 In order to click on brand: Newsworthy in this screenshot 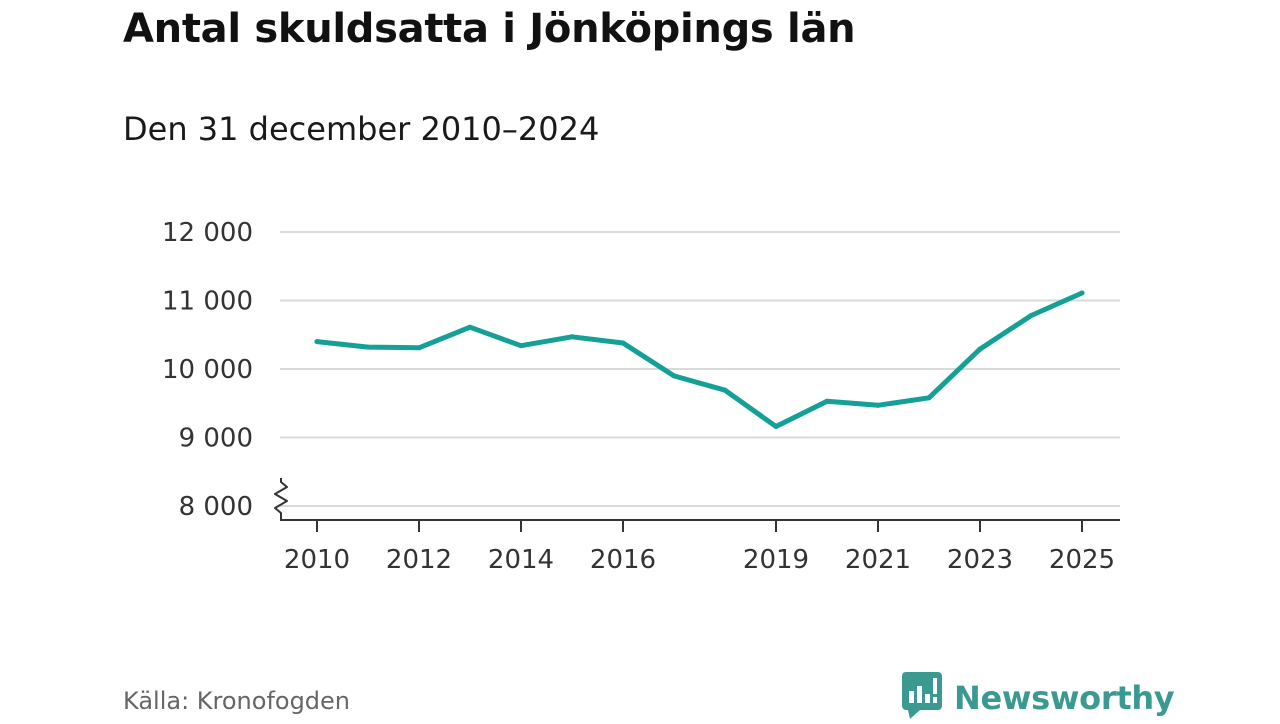, I will do `click(1038, 698)`.